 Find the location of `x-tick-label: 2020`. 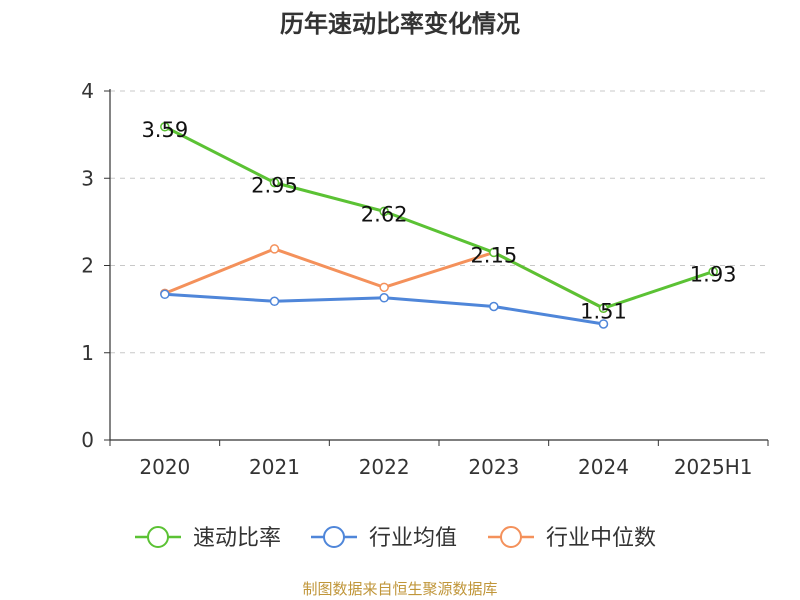

x-tick-label: 2020 is located at coordinates (164, 467).